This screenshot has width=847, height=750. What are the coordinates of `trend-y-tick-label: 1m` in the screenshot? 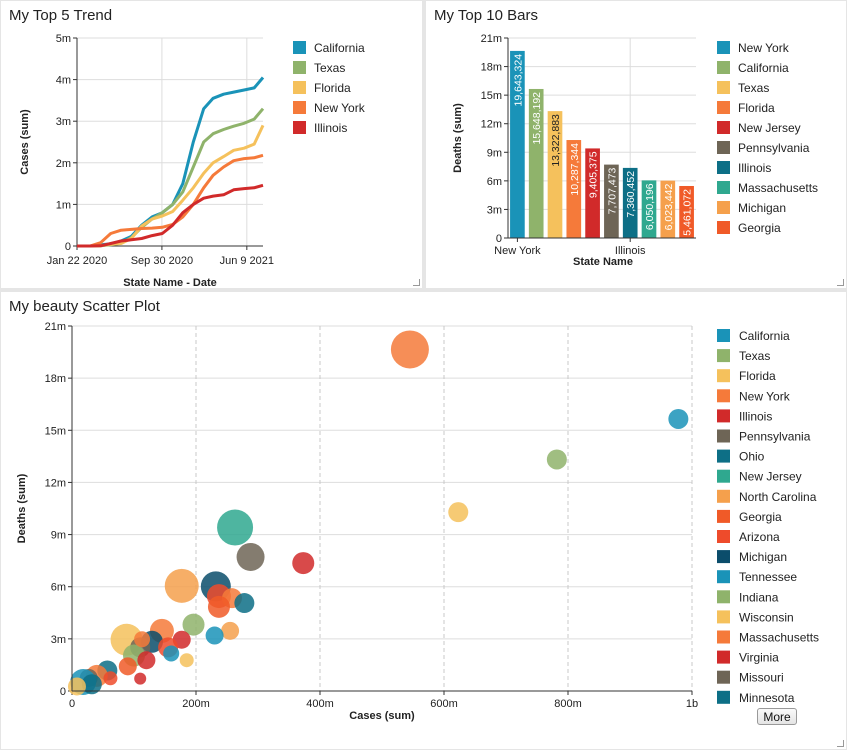 It's located at (63, 205).